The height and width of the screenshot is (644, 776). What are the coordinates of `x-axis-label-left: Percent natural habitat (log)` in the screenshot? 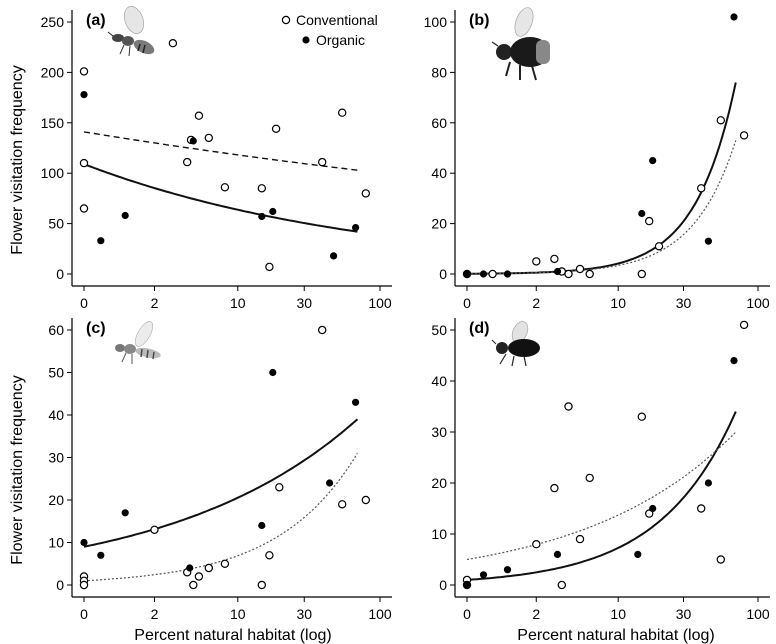 It's located at (232, 635).